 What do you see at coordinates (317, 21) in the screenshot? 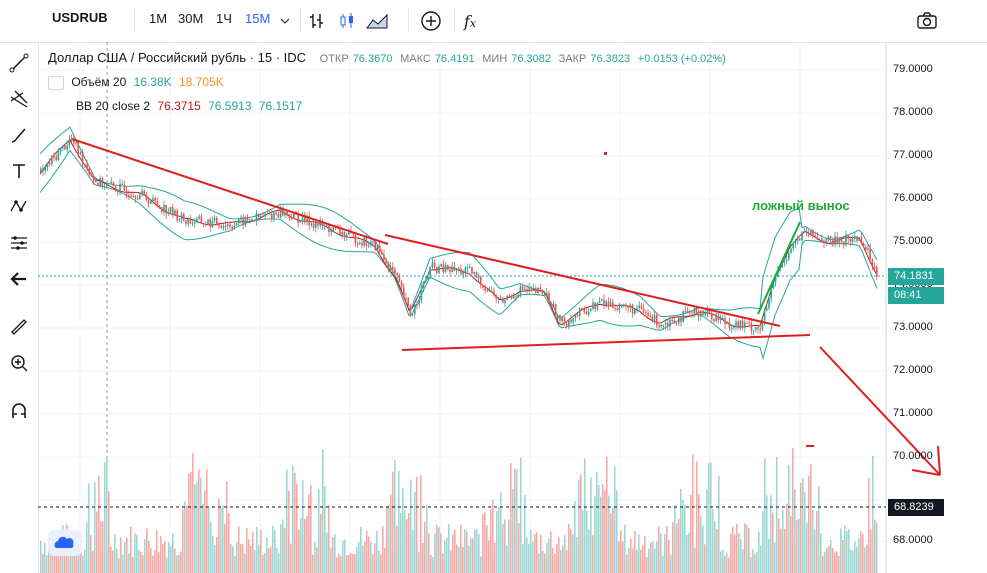
I see `bar-chart-icon` at bounding box center [317, 21].